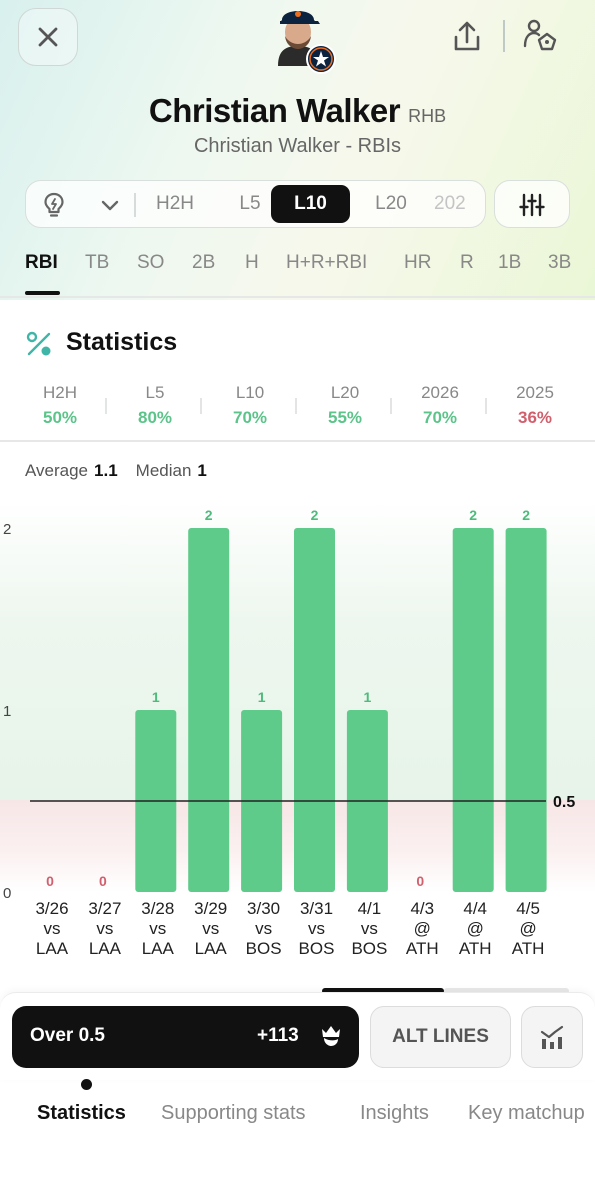 Image resolution: width=595 pixels, height=1200 pixels. I want to click on y-tick-label: 0, so click(7, 893).